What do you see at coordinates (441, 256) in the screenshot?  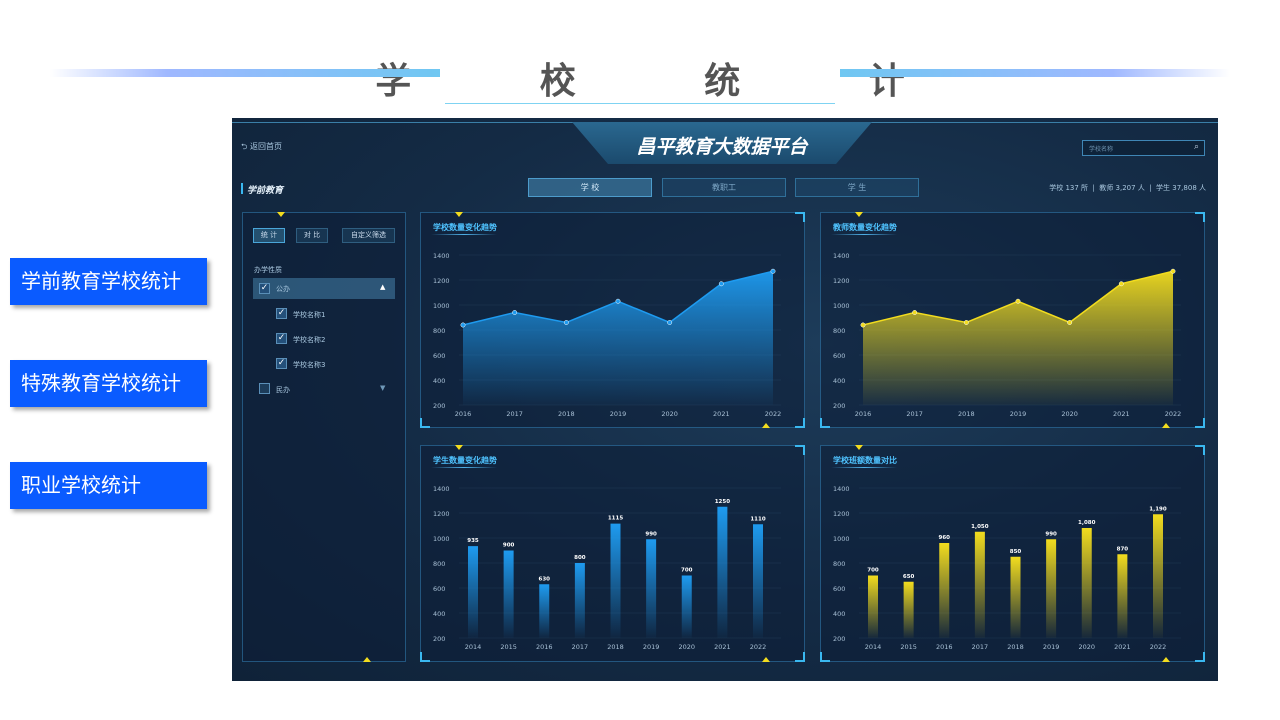 I see `y-tick-label: 1400` at bounding box center [441, 256].